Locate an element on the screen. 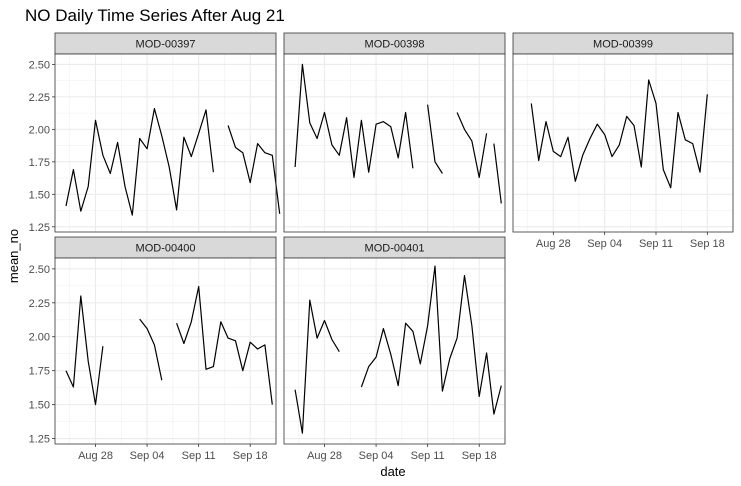 The width and height of the screenshot is (741, 486). chart-title: NO Daily Time Series After Aug 21 is located at coordinates (155, 15).